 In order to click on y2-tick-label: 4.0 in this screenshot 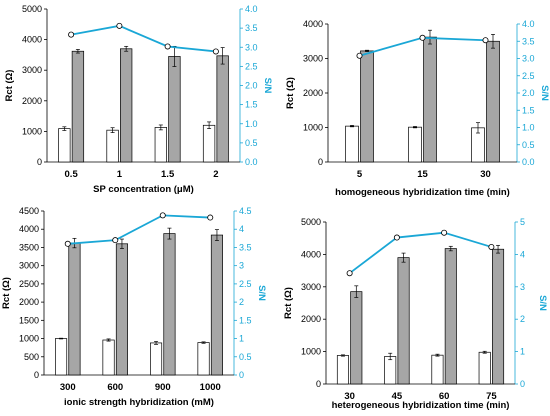, I will do `click(528, 24)`.